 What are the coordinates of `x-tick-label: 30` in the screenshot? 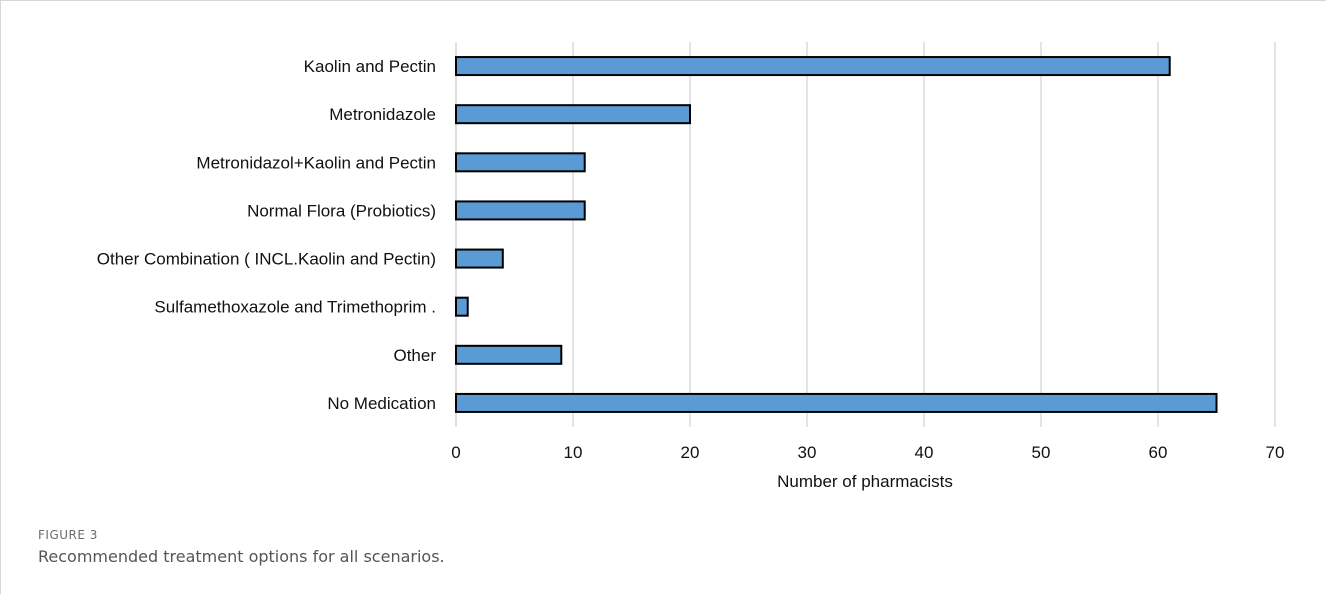 It's located at (807, 452).